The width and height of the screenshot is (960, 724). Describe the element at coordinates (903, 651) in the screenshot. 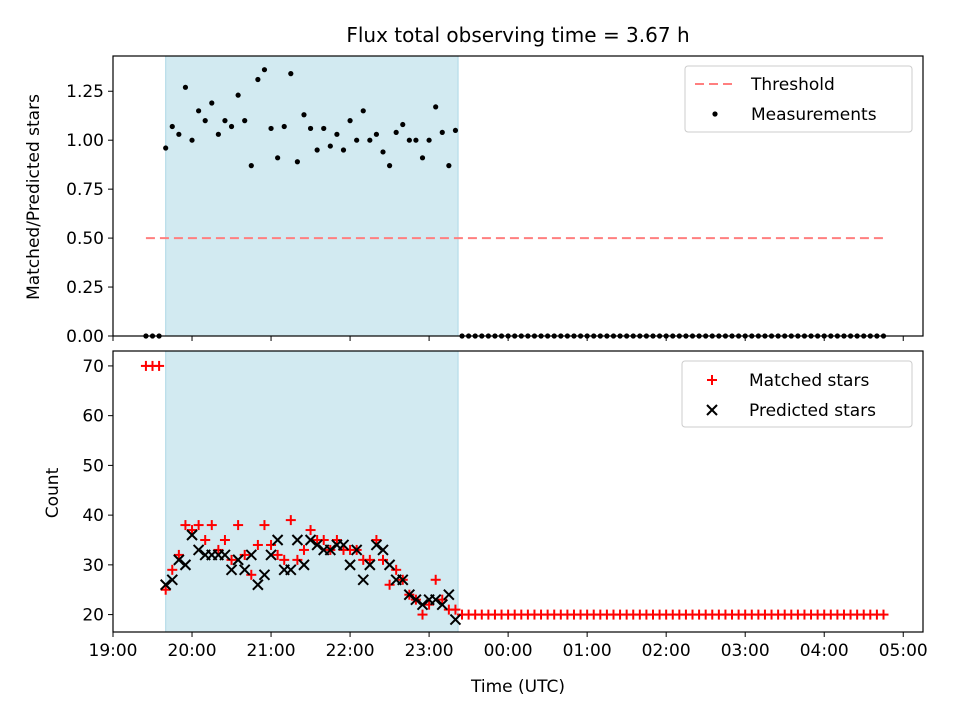

I see `bottom-x-tick-label: 05:00` at that location.